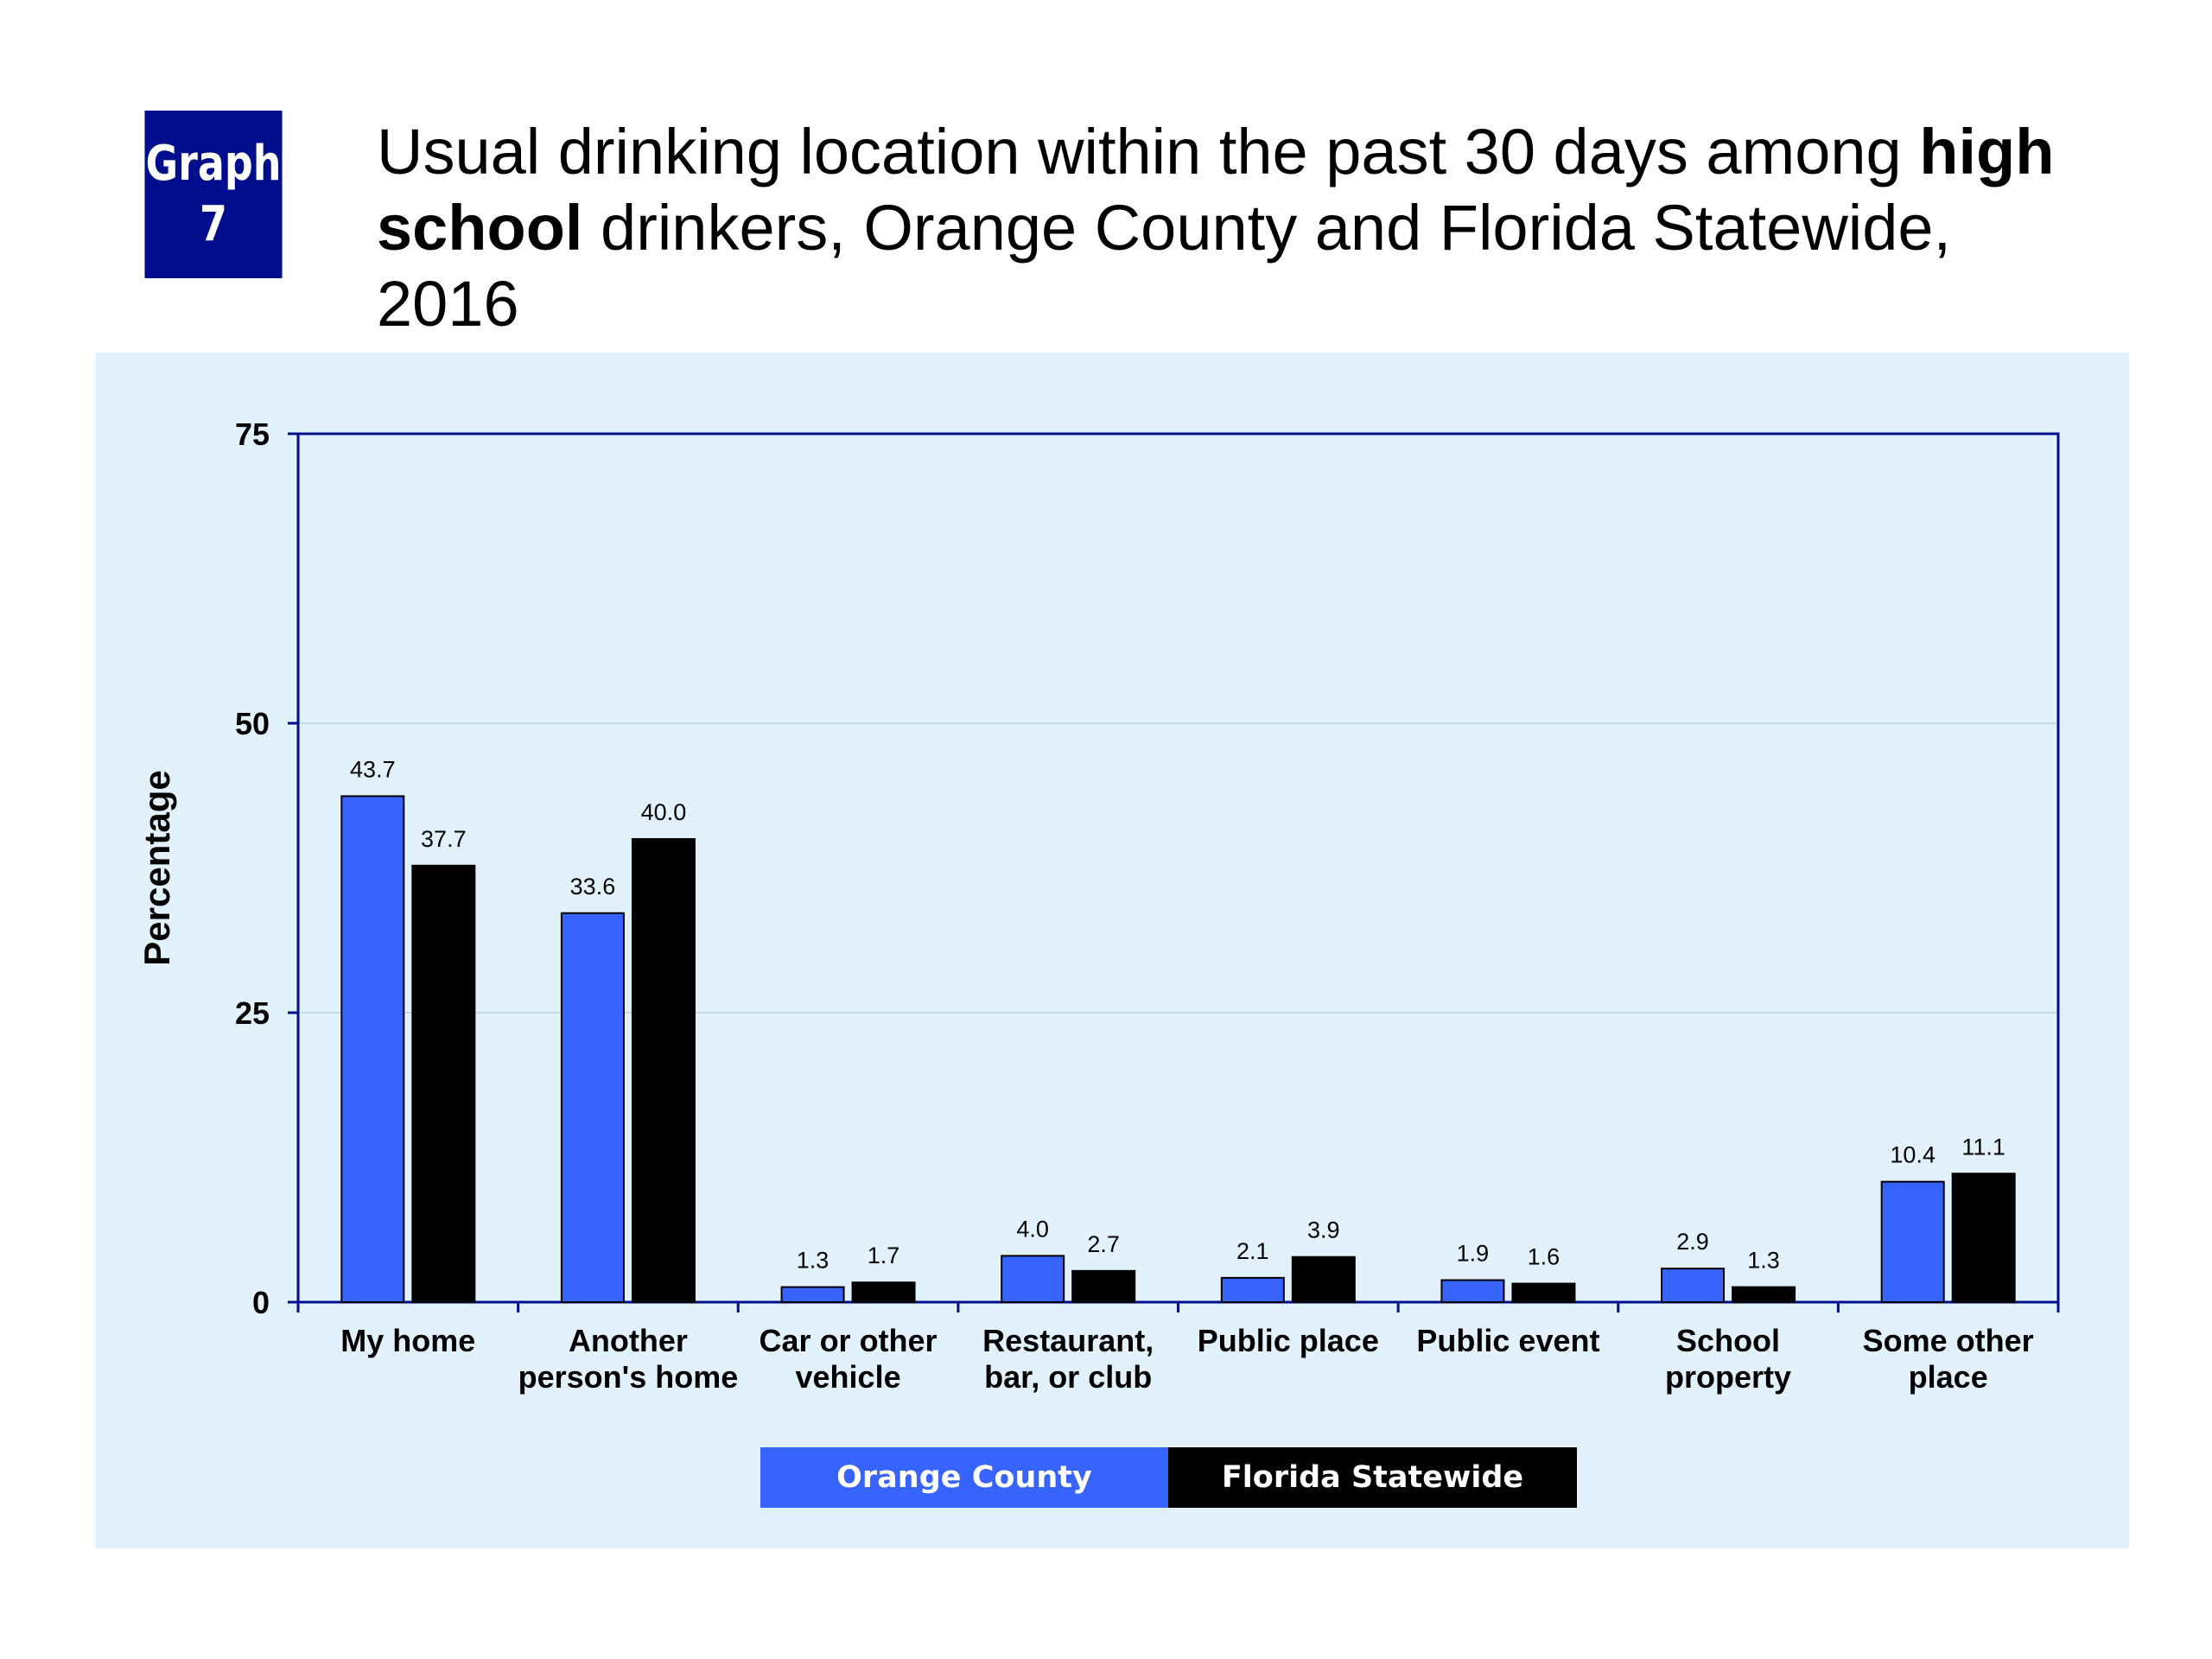  I want to click on data-label-orange-county-2: 1.3, so click(813, 1261).